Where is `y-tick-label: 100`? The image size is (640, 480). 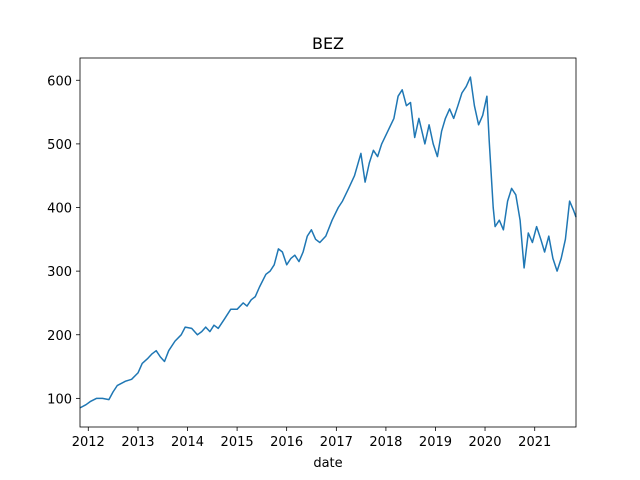
y-tick-label: 100 is located at coordinates (59, 399).